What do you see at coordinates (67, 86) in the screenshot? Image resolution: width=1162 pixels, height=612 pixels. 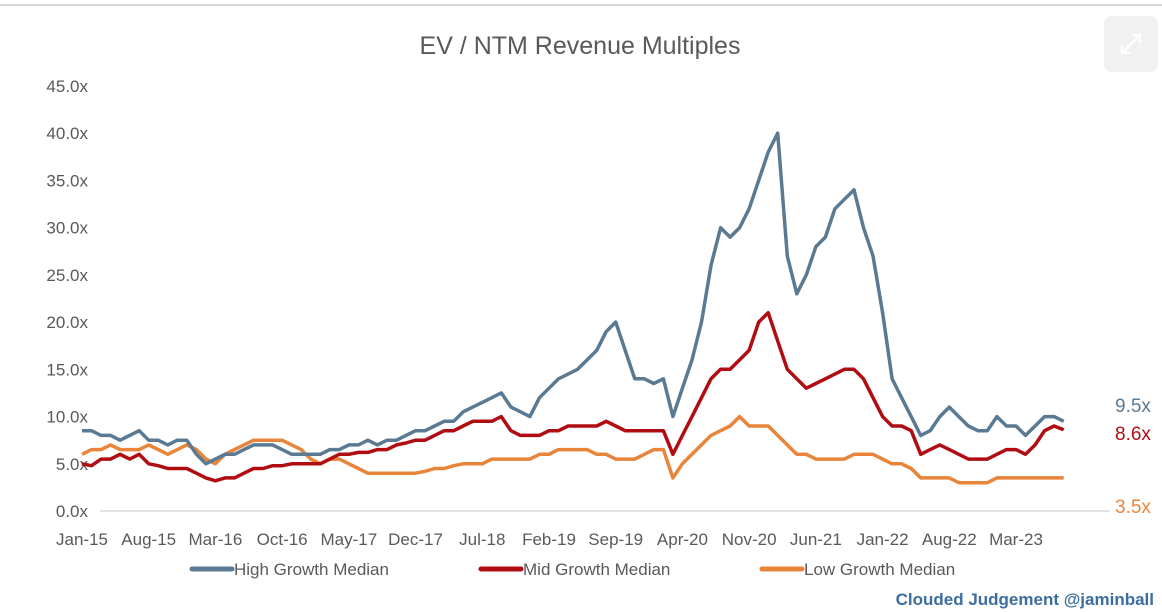 I see `y-tick-label: 45.0x` at bounding box center [67, 86].